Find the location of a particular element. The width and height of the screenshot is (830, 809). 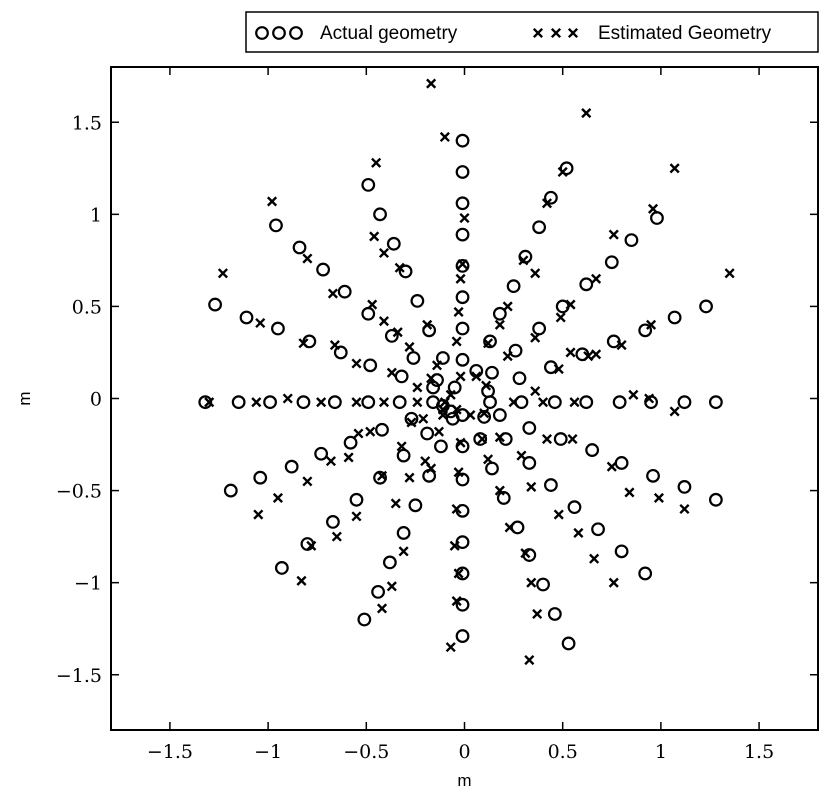

x-tick-label: 1 is located at coordinates (661, 752).